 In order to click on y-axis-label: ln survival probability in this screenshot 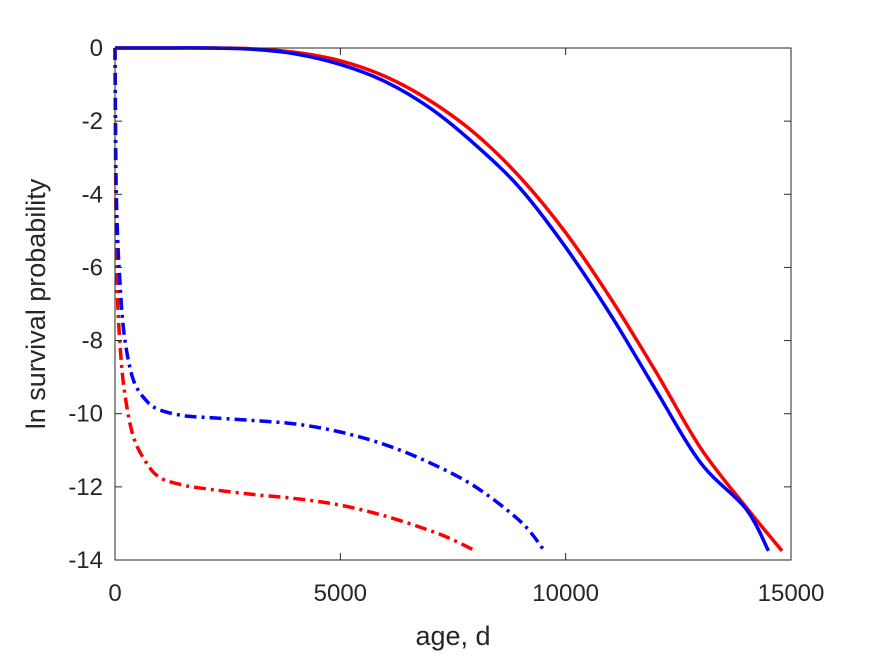, I will do `click(36, 303)`.